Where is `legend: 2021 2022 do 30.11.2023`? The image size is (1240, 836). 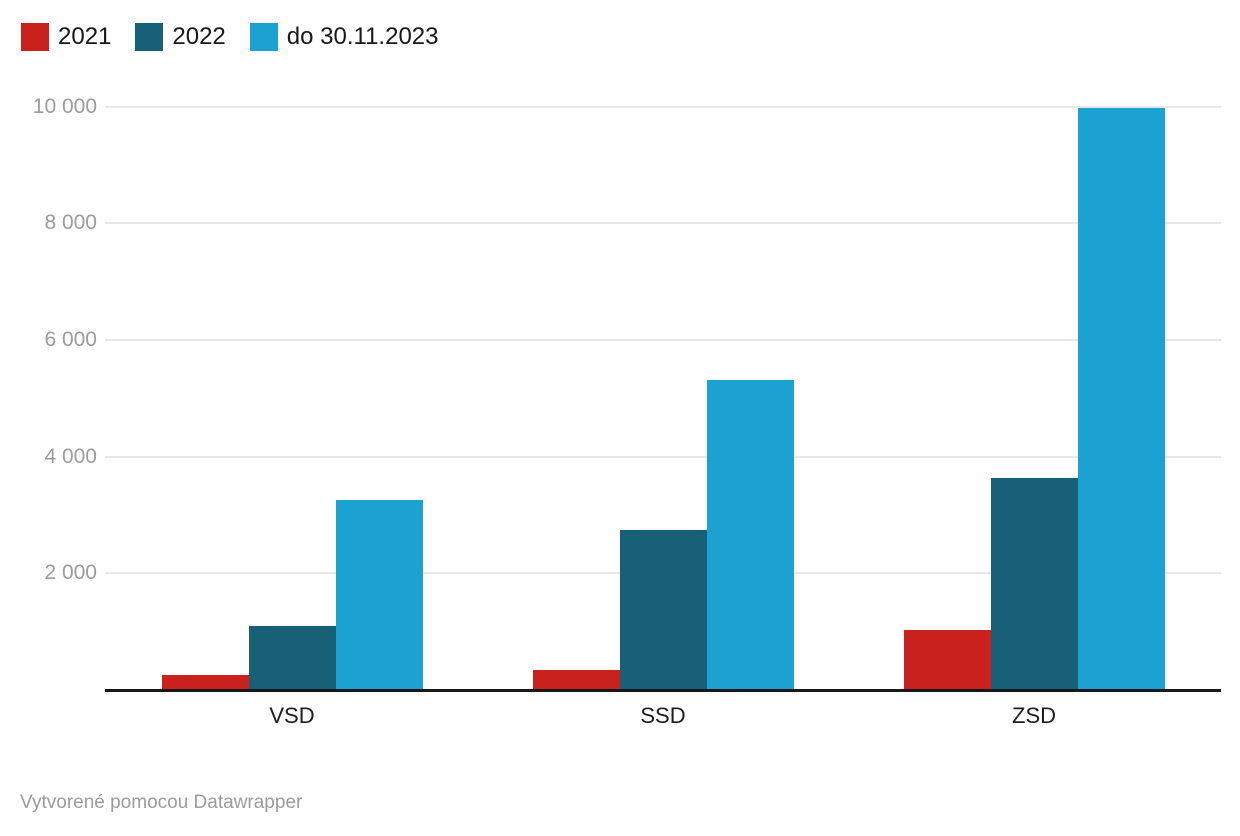
legend: 2021 2022 do 30.11.2023 is located at coordinates (229, 37).